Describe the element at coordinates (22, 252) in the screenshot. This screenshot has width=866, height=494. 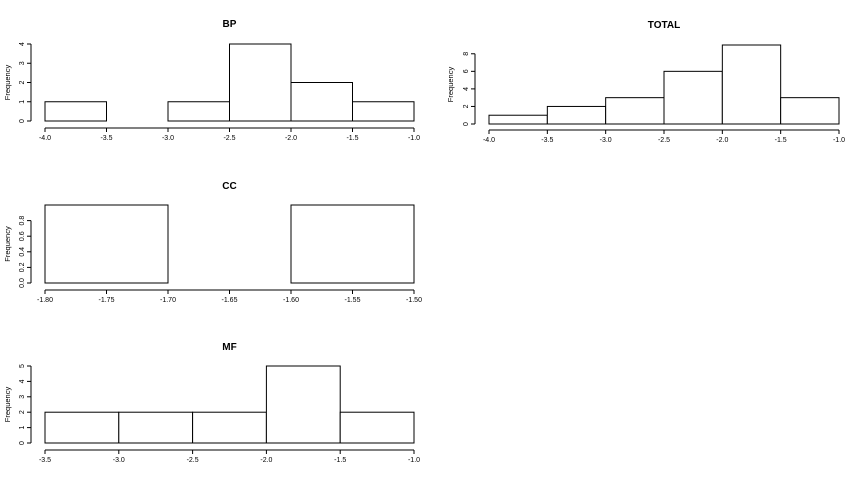
I see `y-tick-label: 0.4` at that location.